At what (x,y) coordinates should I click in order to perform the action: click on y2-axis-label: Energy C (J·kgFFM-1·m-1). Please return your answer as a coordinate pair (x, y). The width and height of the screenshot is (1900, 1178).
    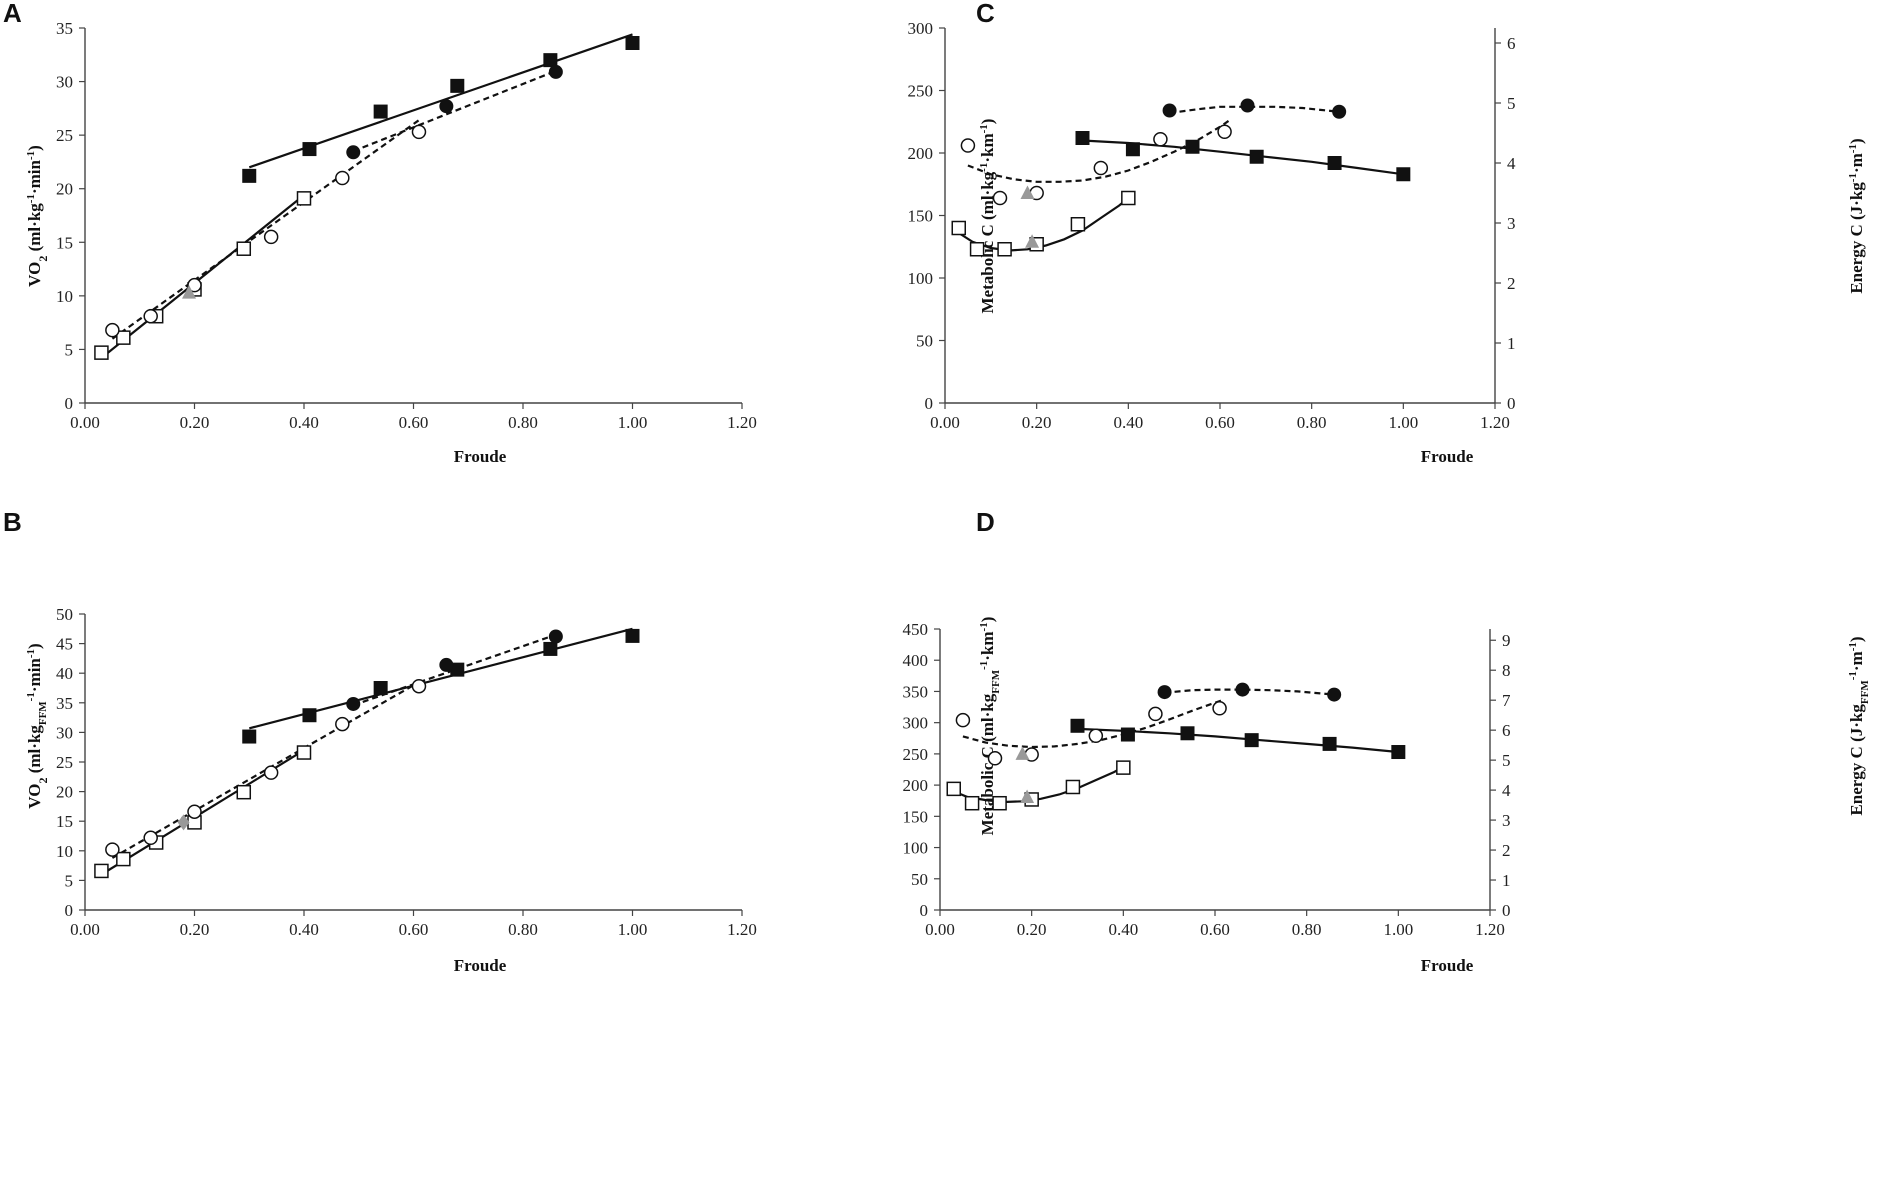
    Looking at the image, I should click on (1859, 725).